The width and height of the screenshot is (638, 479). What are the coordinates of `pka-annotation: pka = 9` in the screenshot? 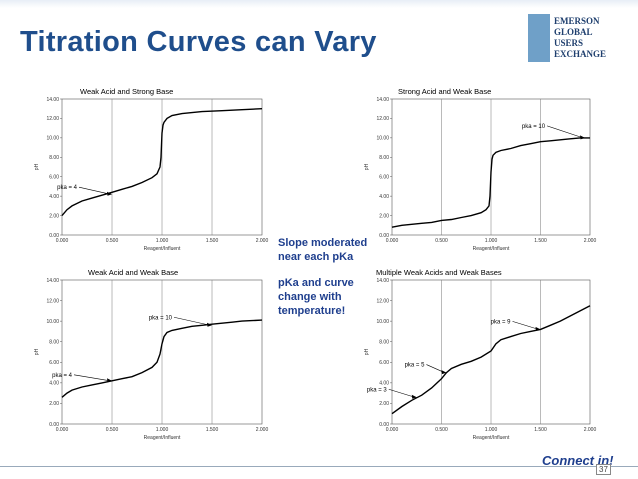 It's located at (501, 322).